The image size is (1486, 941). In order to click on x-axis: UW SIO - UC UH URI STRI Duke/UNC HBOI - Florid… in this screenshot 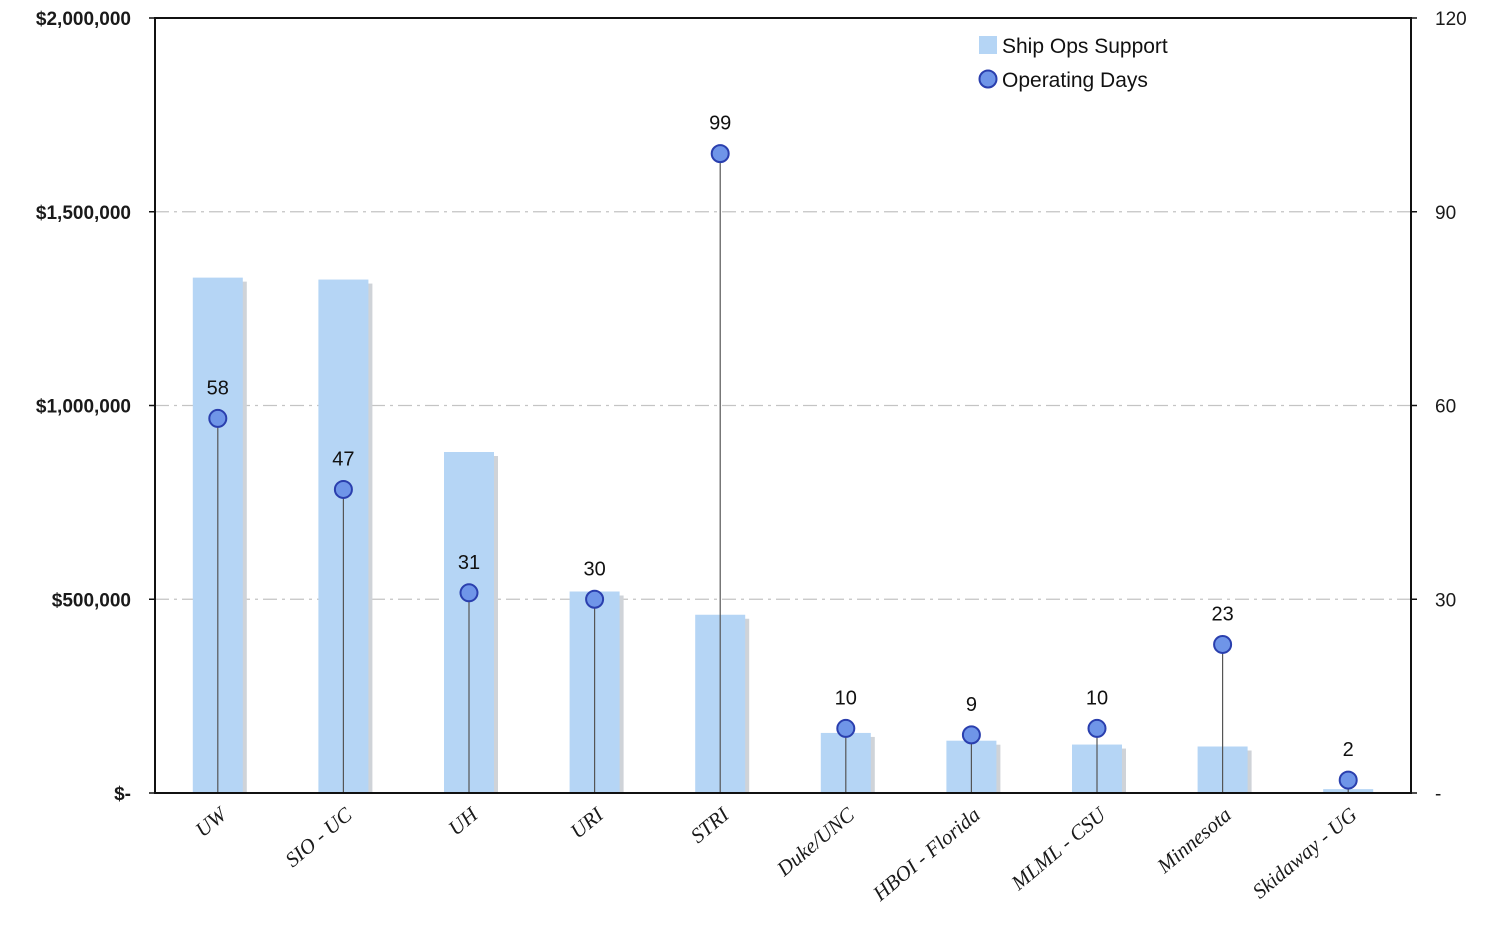, I will do `click(776, 853)`.